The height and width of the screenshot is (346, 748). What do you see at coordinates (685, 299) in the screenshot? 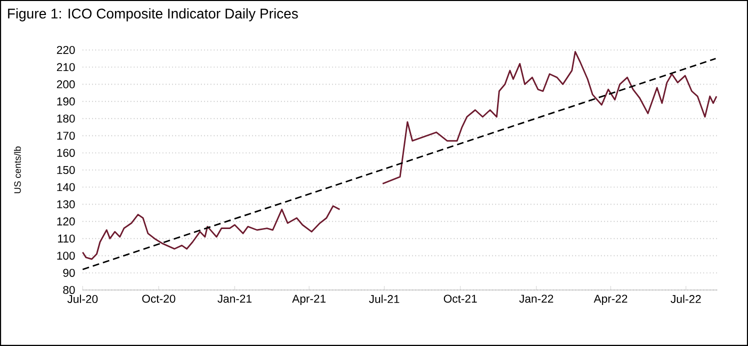
I see `x-tick-label: Jul-22` at bounding box center [685, 299].